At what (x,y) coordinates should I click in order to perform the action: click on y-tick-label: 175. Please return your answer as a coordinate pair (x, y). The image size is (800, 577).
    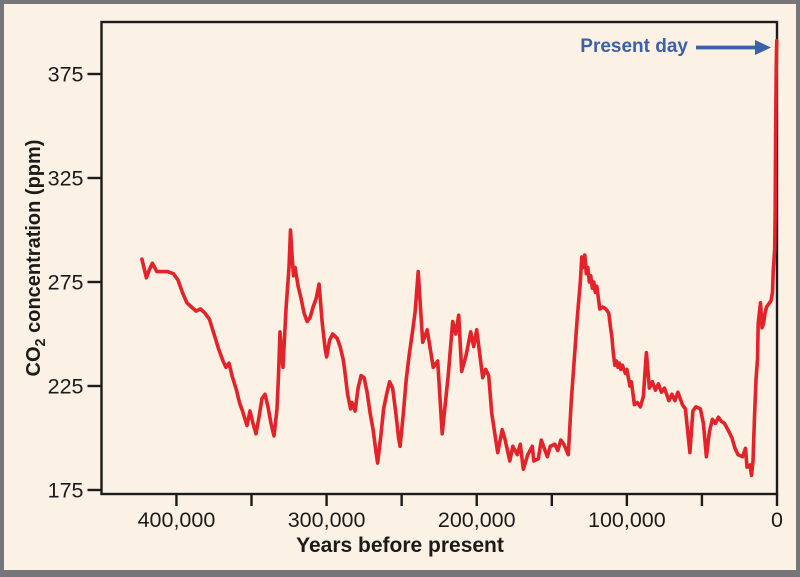
    Looking at the image, I should click on (66, 491).